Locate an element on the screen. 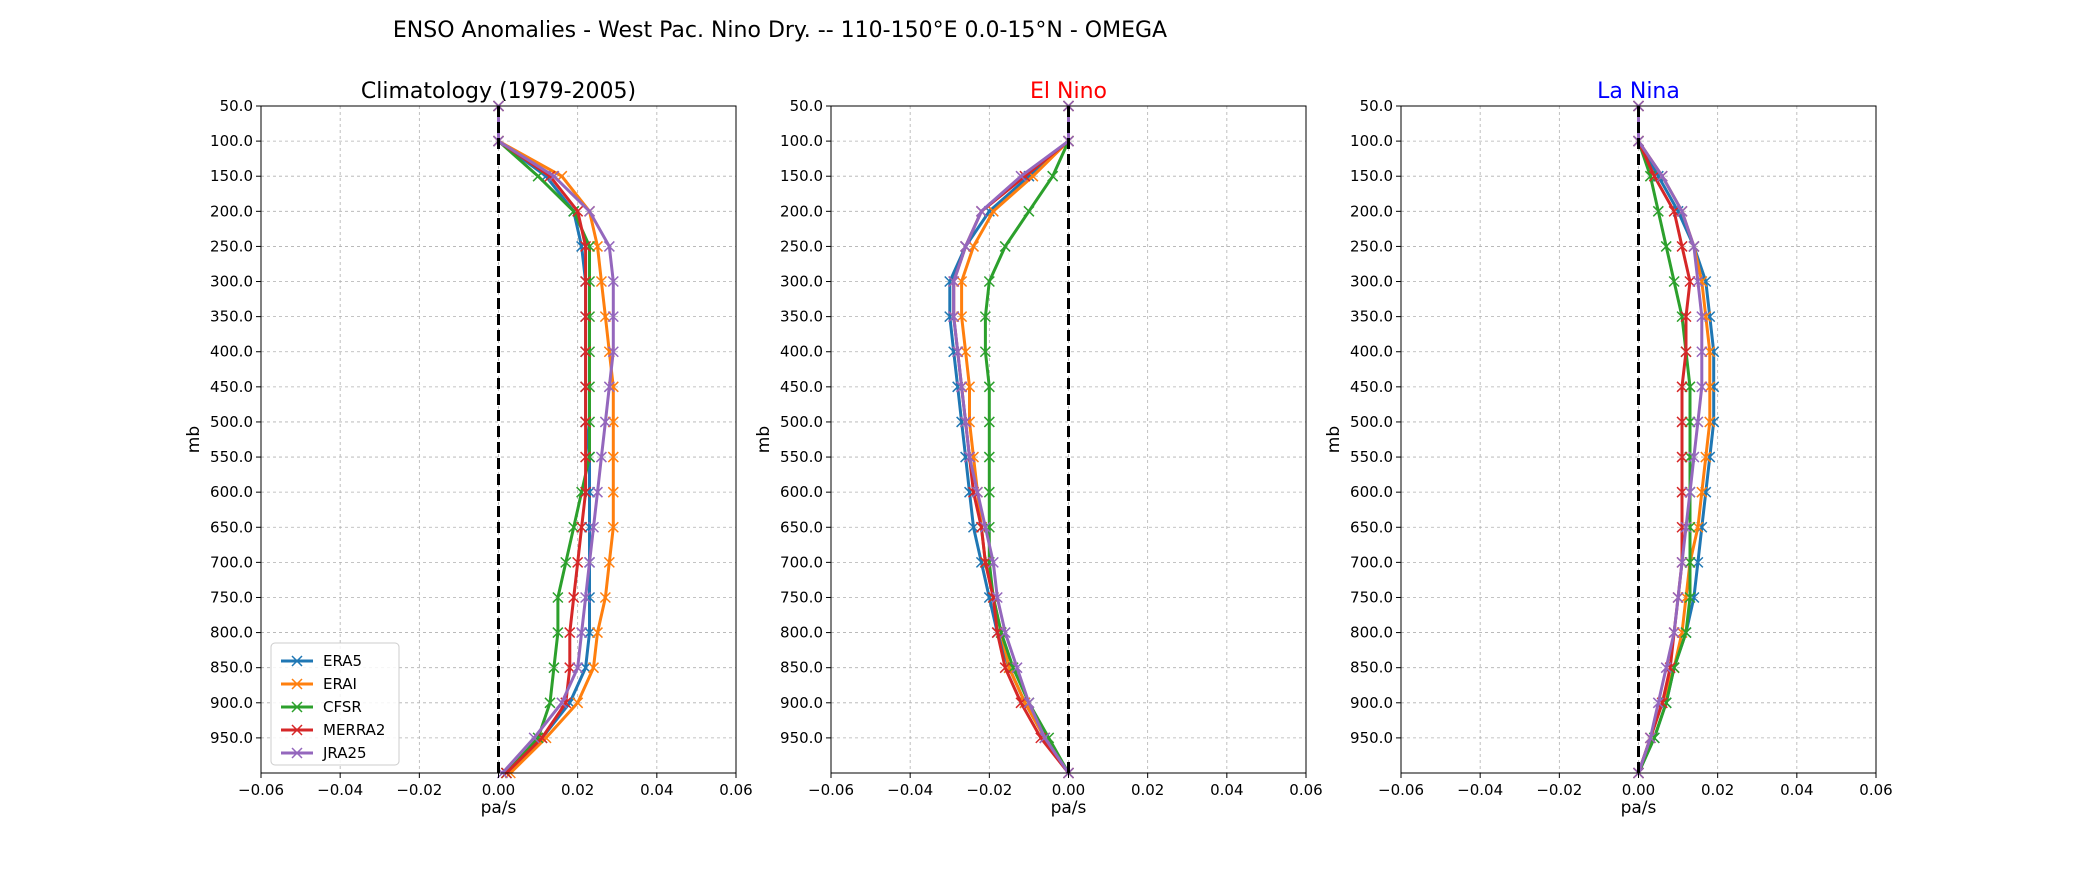  series-cfsr is located at coordinates (544, 439).